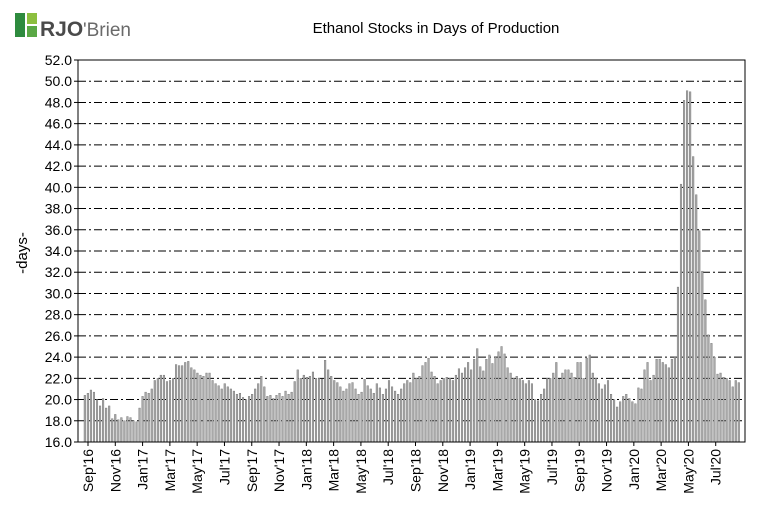  I want to click on x-tick-label: Jul'20, so click(716, 467).